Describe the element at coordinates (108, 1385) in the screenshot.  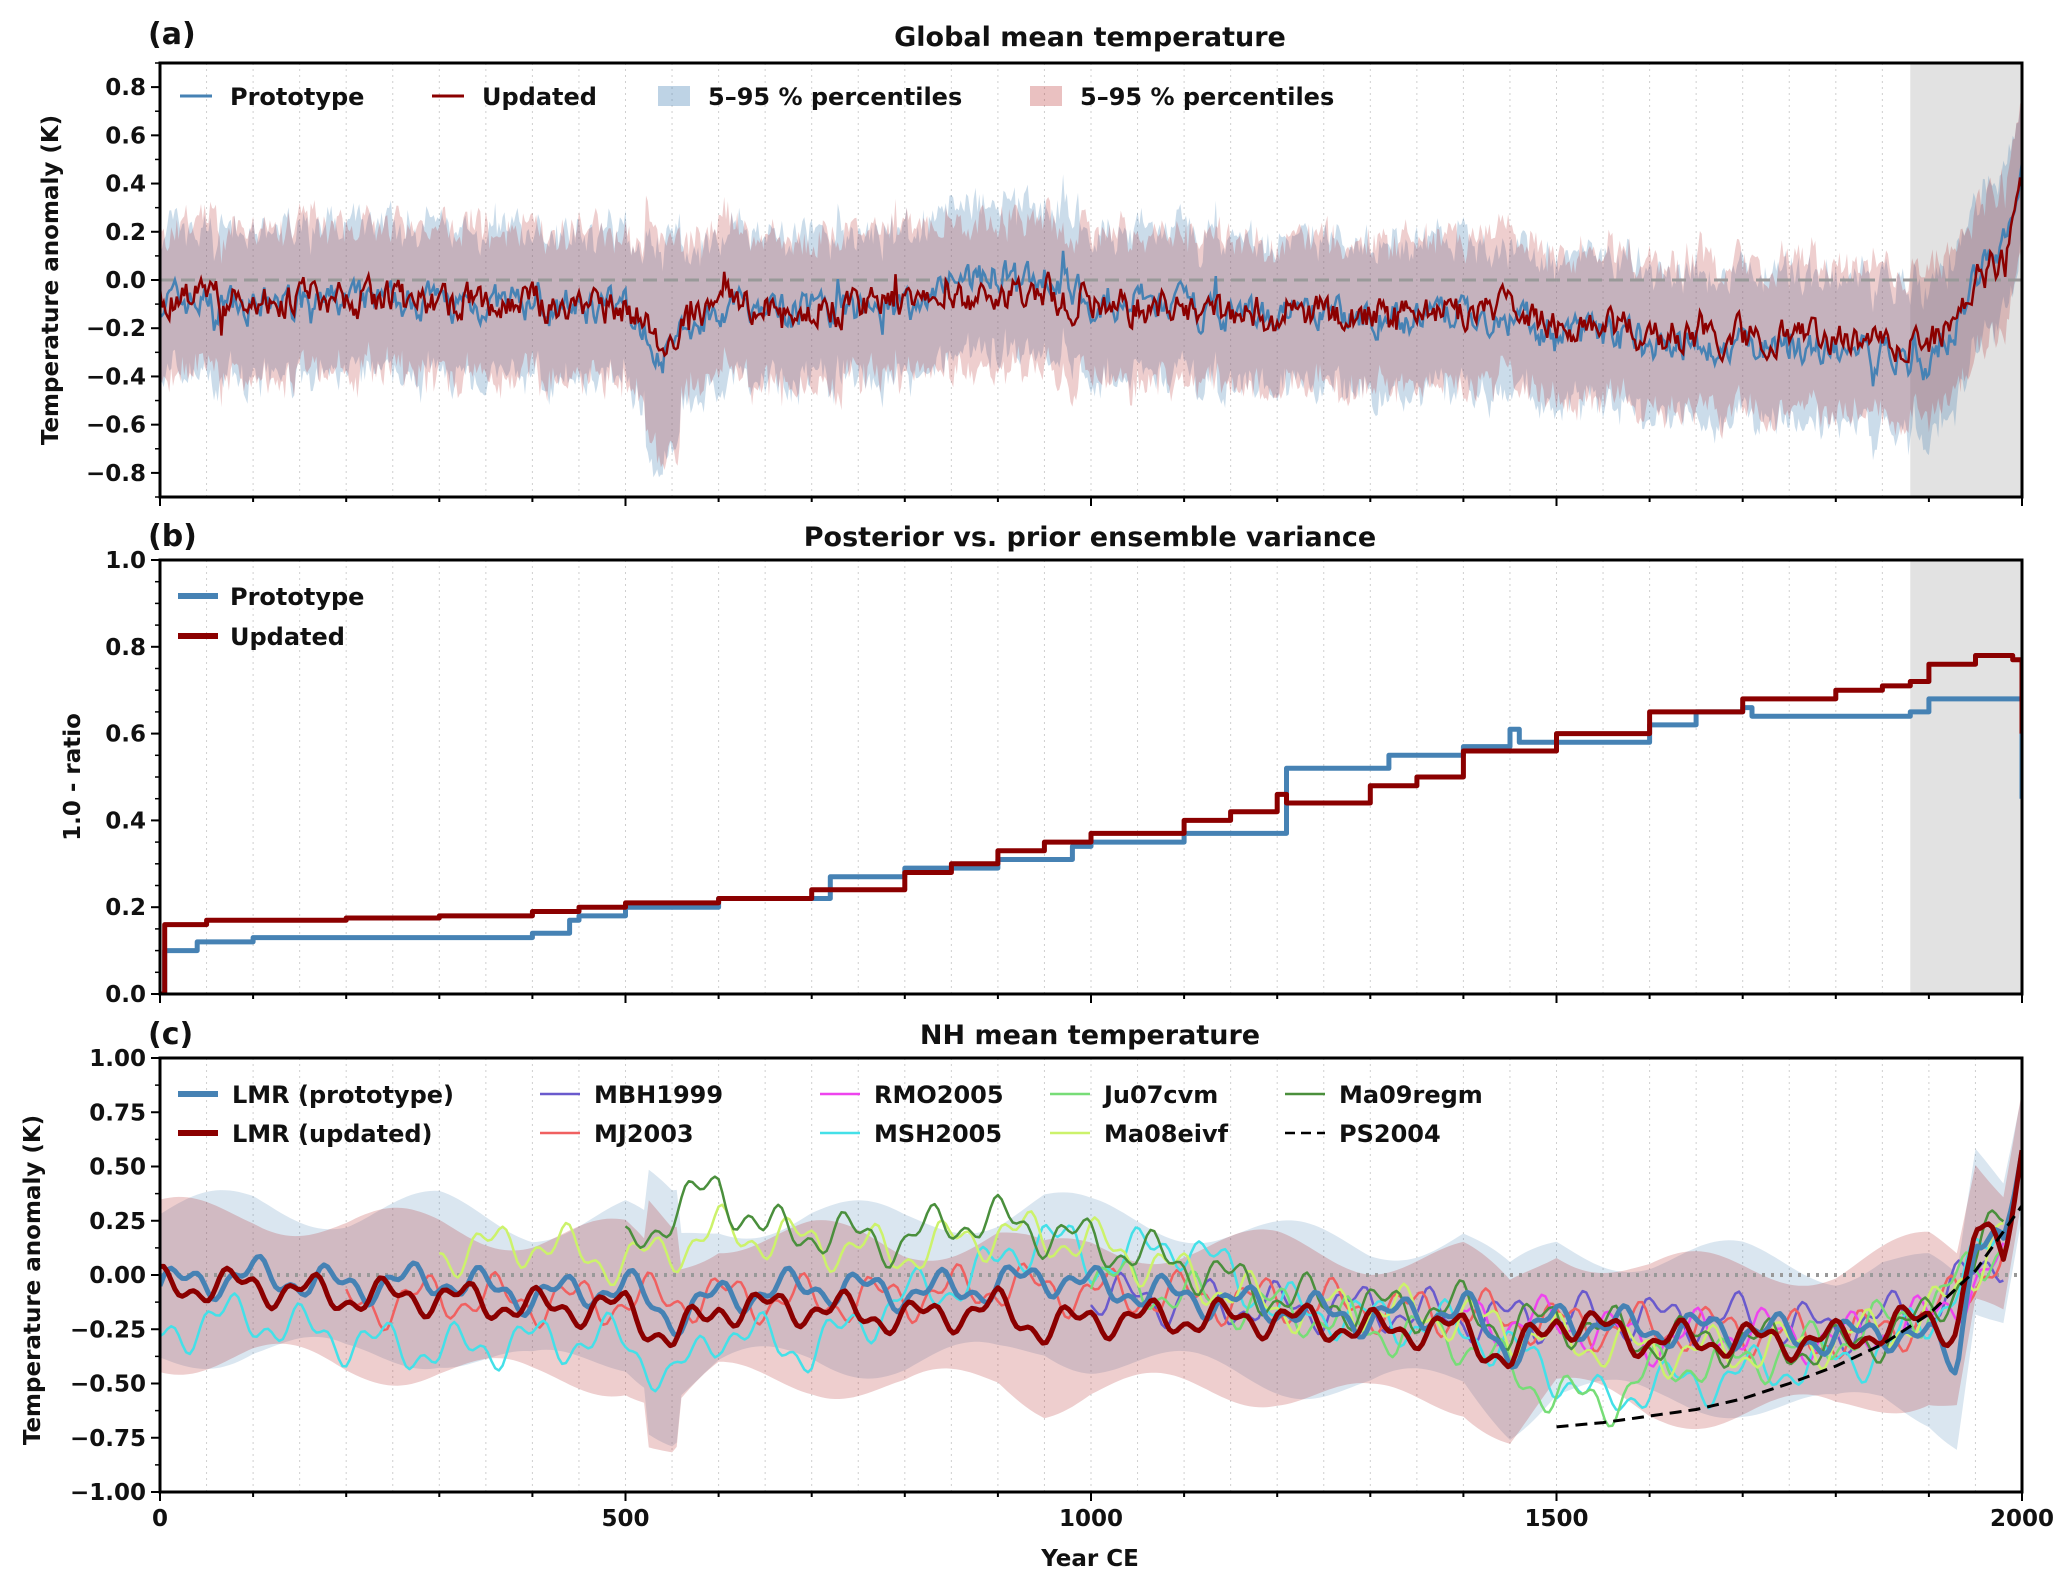
I see `y-tick-label: −0.50` at that location.